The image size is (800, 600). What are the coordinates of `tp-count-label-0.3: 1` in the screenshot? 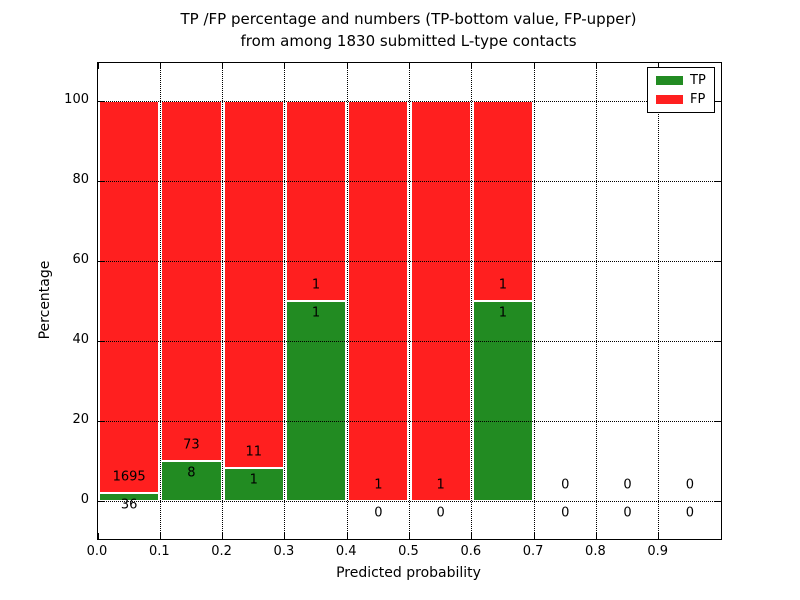 It's located at (316, 313).